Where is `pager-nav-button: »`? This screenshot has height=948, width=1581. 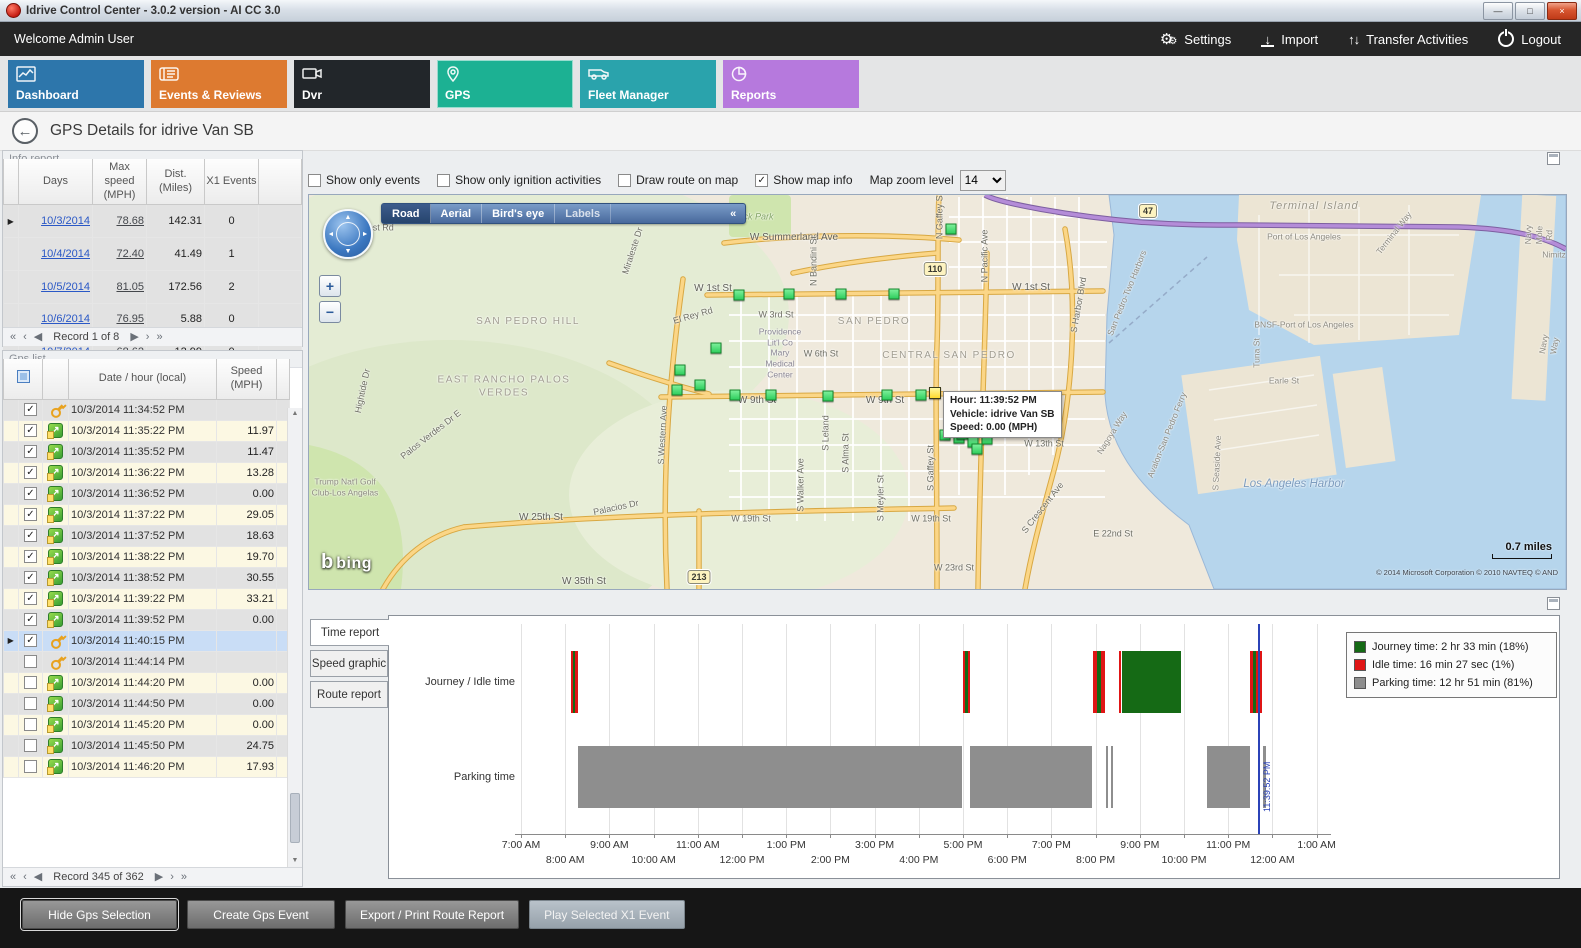 pager-nav-button: » is located at coordinates (184, 876).